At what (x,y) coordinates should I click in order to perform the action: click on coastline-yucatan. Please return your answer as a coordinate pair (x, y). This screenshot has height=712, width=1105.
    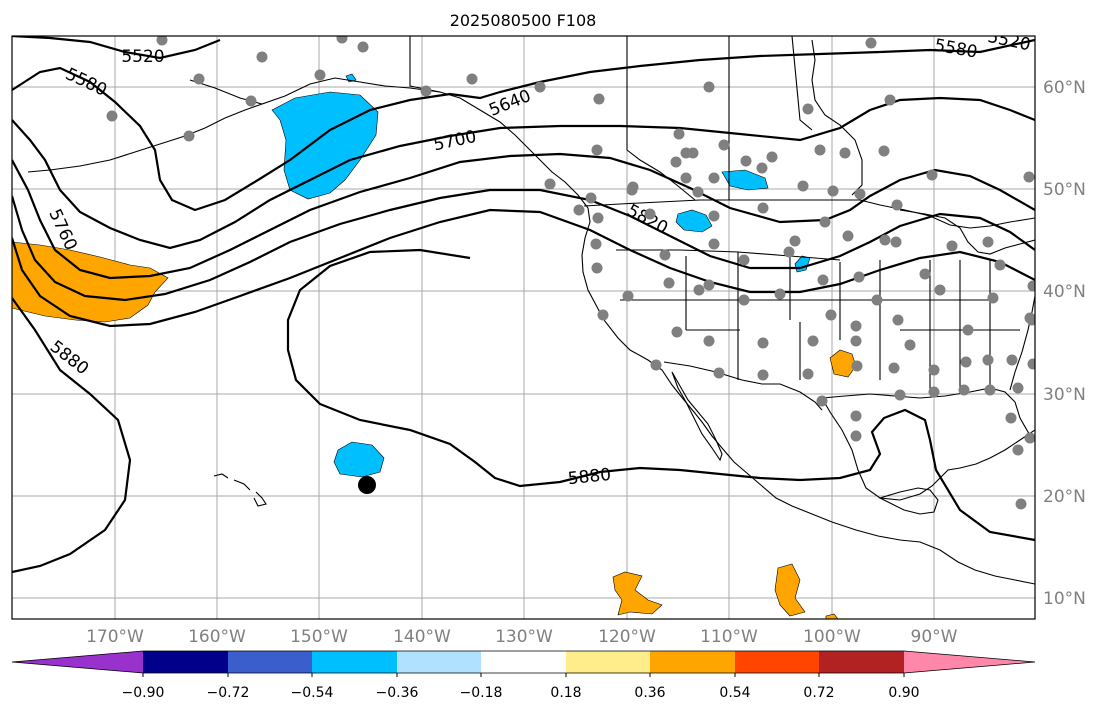
    Looking at the image, I should click on (908, 501).